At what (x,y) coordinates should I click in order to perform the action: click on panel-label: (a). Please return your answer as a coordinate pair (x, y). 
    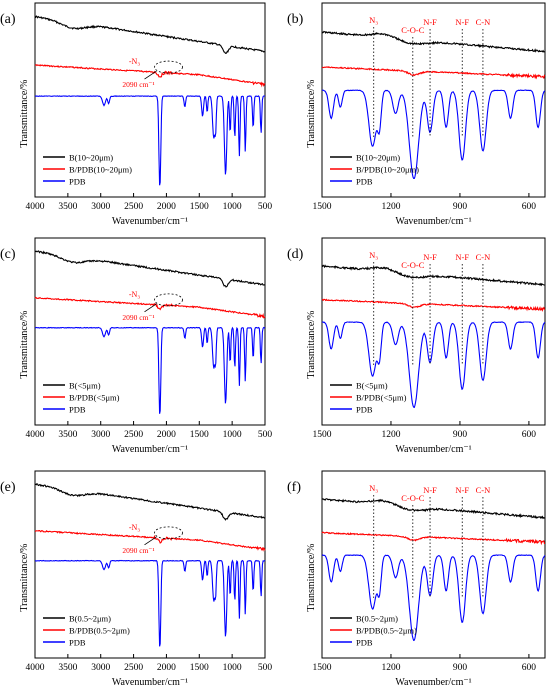
    Looking at the image, I should click on (8, 19).